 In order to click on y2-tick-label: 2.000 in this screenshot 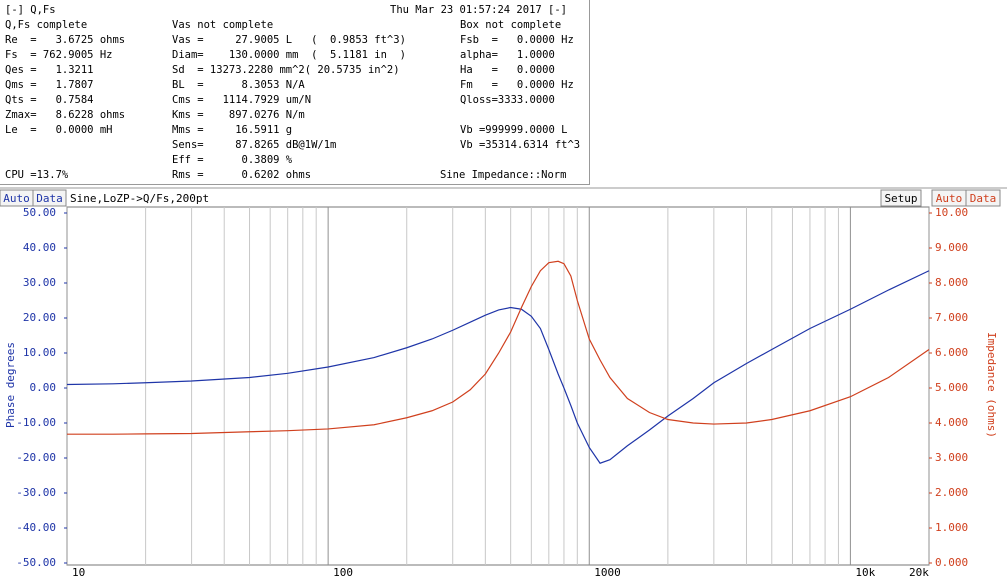, I will do `click(951, 492)`.